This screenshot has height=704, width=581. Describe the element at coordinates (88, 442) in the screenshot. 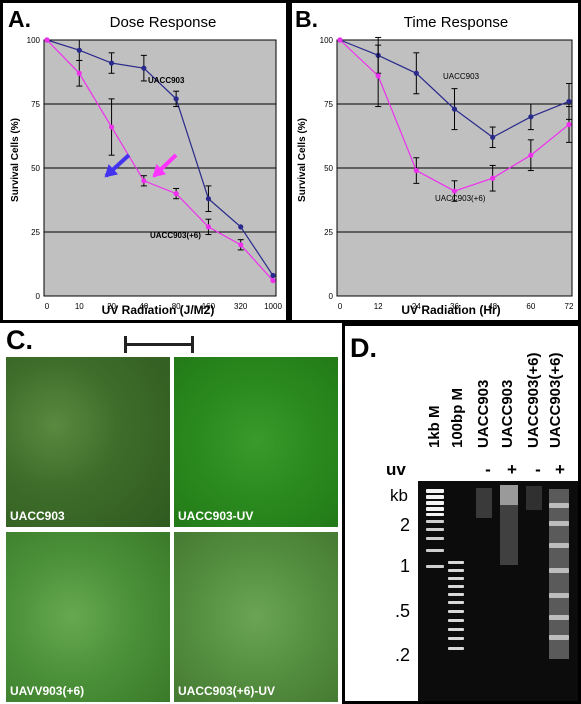

I see `micrograph-uacc903: UACC903` at that location.